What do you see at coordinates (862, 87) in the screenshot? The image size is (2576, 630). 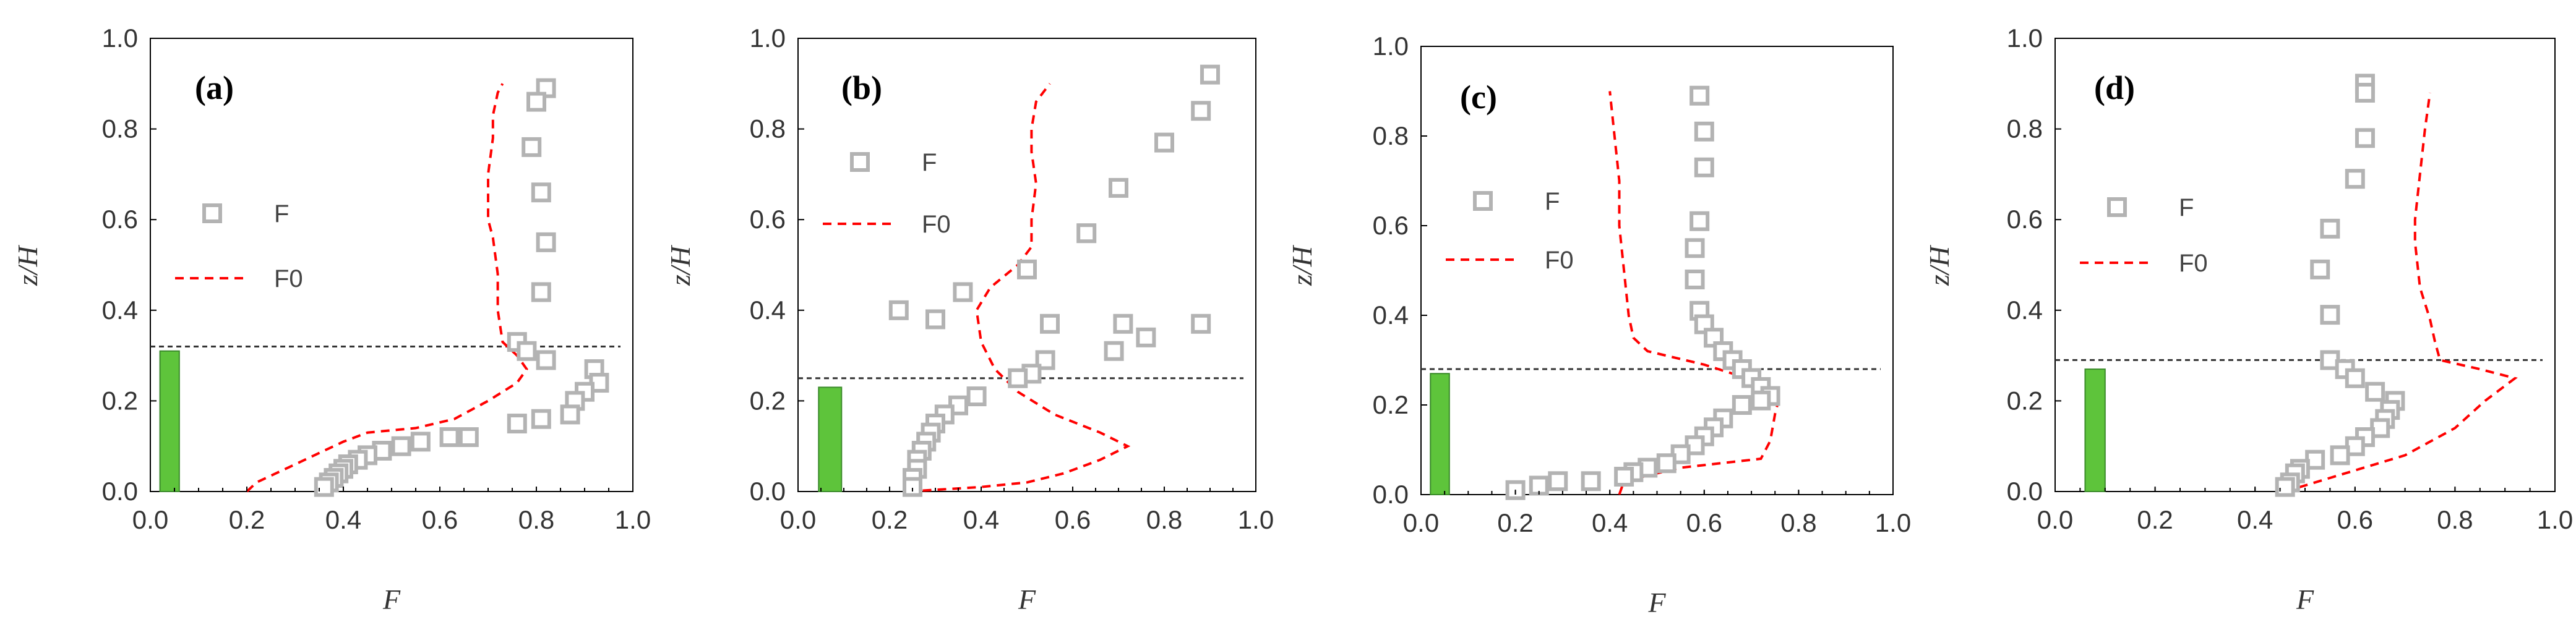 I see `panel-label: (b)` at bounding box center [862, 87].